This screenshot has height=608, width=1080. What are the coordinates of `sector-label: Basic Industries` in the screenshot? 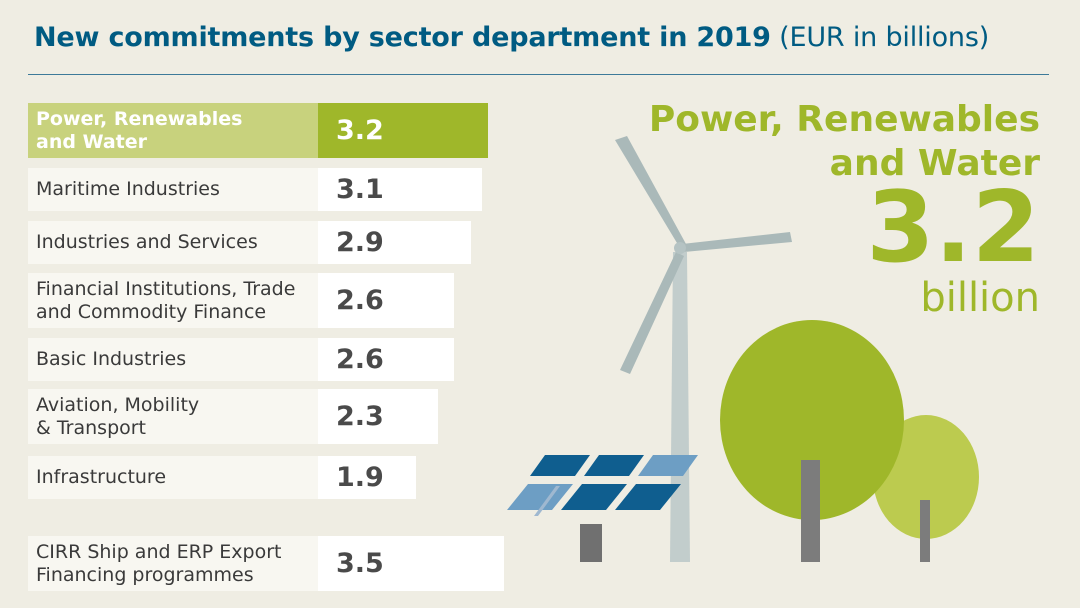 It's located at (173, 359).